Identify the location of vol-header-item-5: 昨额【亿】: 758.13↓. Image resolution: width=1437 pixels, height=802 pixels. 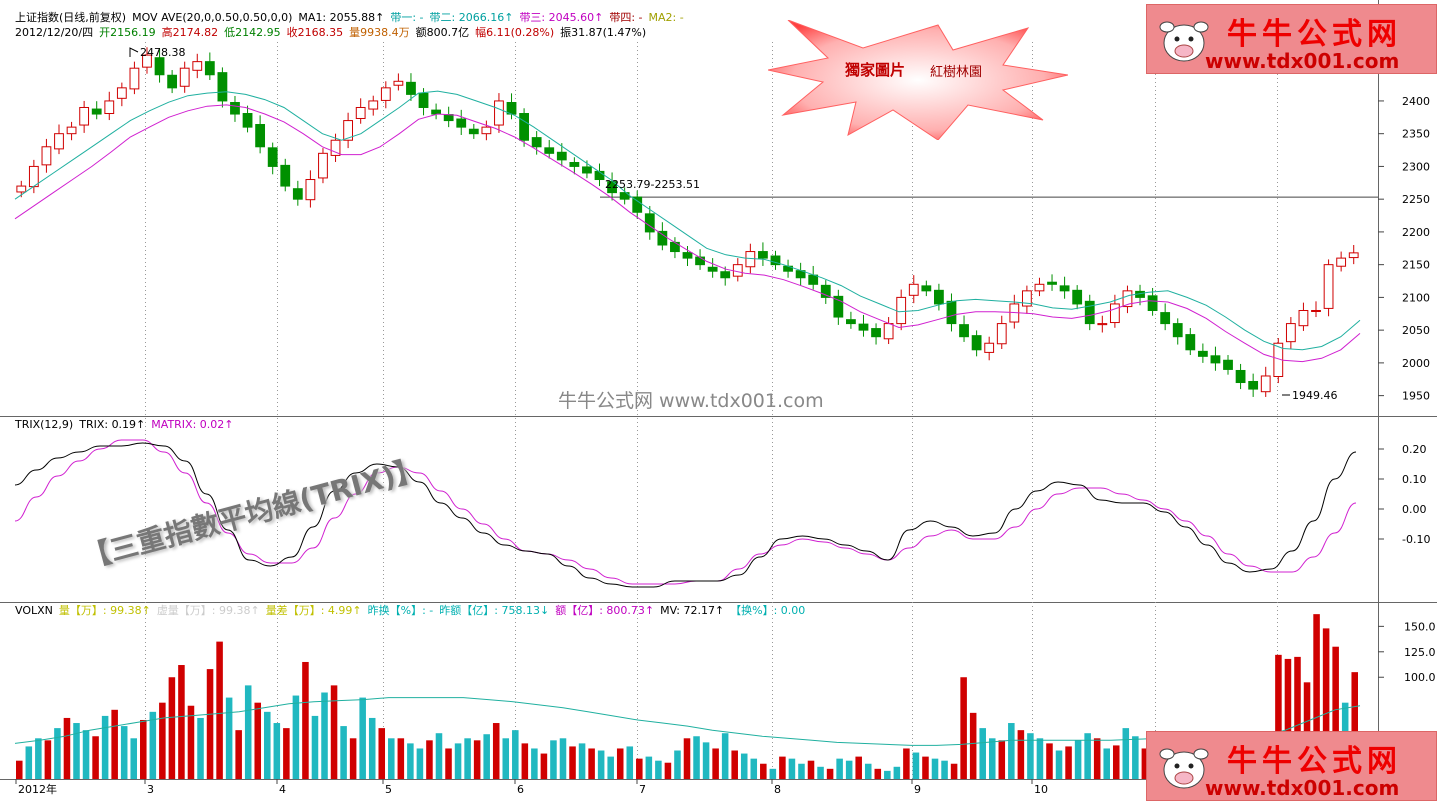
(494, 610).